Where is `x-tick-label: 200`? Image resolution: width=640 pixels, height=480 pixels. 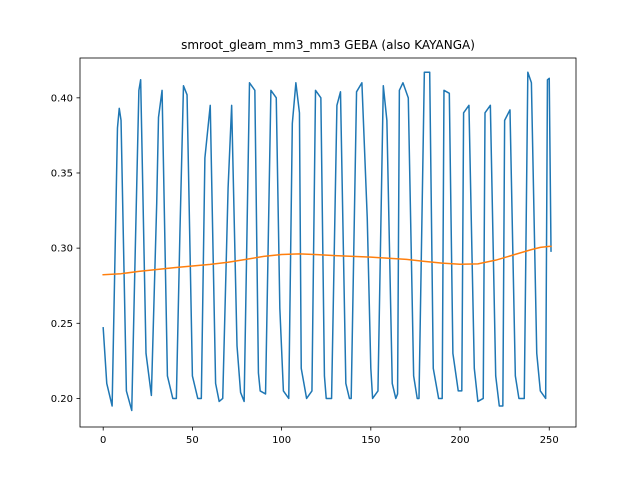 x-tick-label: 200 is located at coordinates (459, 440).